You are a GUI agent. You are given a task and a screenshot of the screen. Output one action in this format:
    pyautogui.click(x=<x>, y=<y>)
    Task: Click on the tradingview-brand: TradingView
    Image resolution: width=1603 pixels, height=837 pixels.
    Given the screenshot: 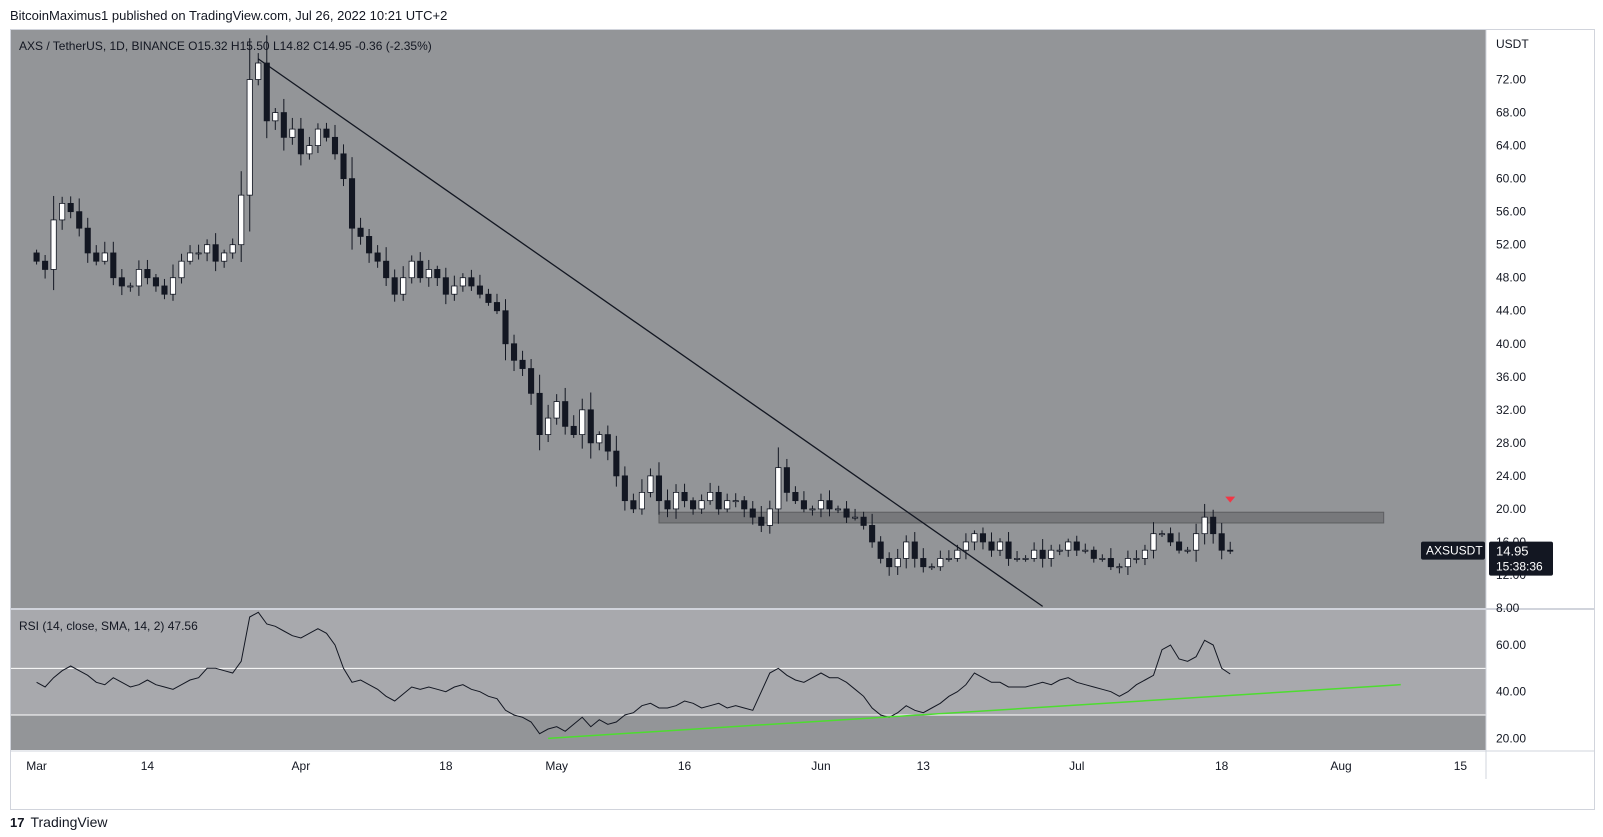 What is the action you would take?
    pyautogui.click(x=69, y=822)
    